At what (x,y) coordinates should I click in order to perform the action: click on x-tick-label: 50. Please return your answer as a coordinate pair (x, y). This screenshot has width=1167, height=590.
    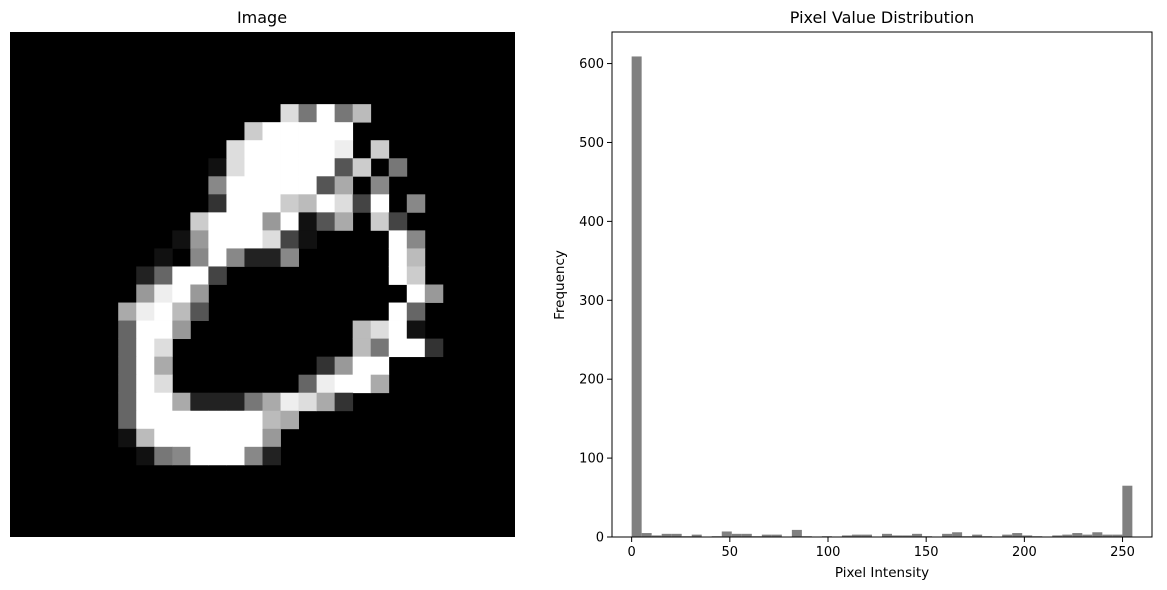
    Looking at the image, I should click on (730, 552).